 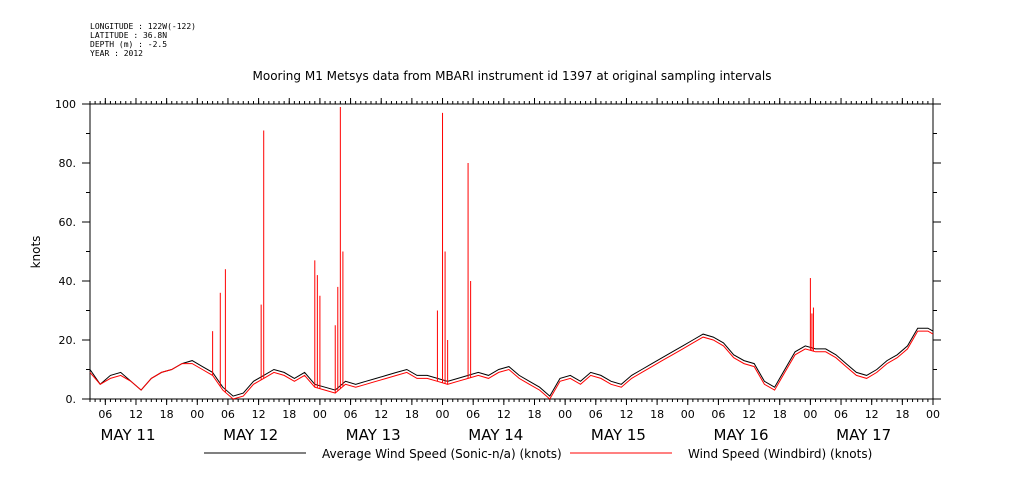 What do you see at coordinates (442, 454) in the screenshot?
I see `legend-label-sonic: Average Wind Speed (Sonic-n/a) (knots)` at bounding box center [442, 454].